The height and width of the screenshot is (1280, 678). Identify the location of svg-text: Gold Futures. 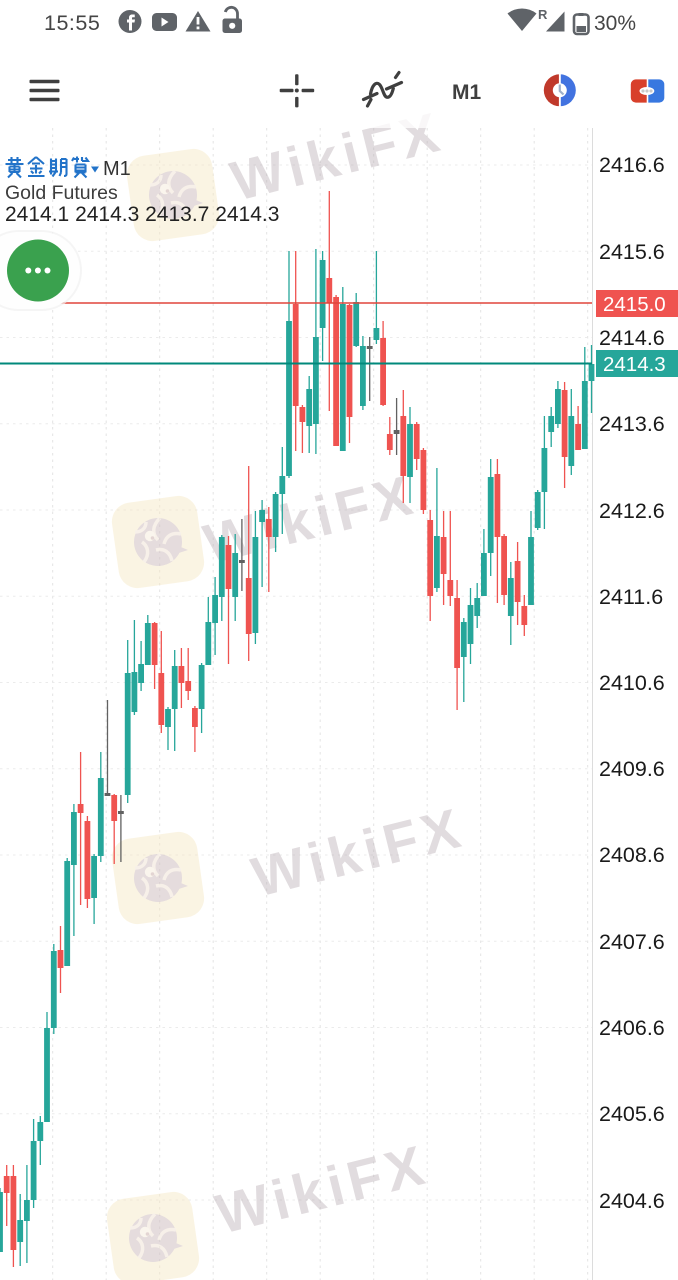
(61, 193).